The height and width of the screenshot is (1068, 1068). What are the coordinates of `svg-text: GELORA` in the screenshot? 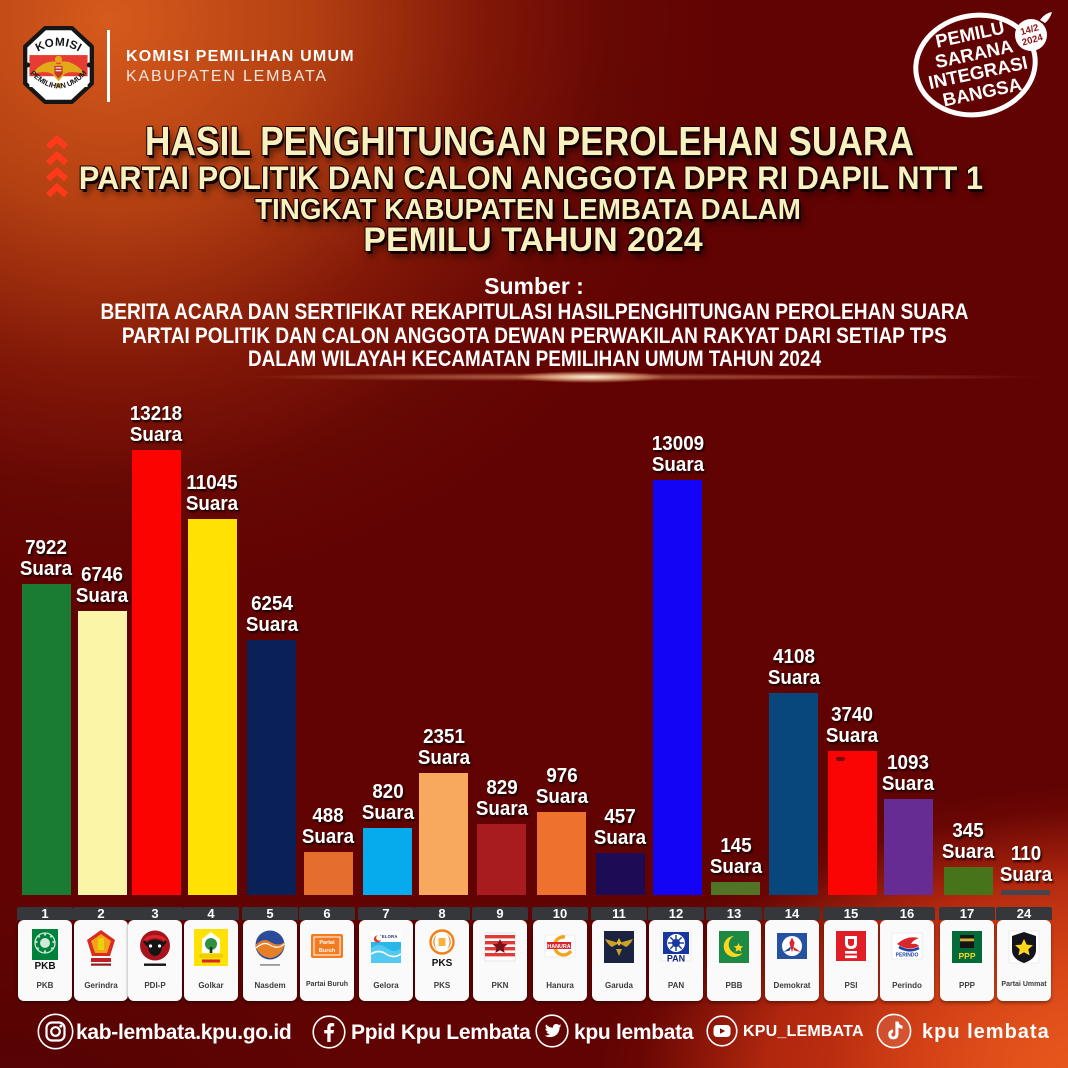 It's located at (387, 936).